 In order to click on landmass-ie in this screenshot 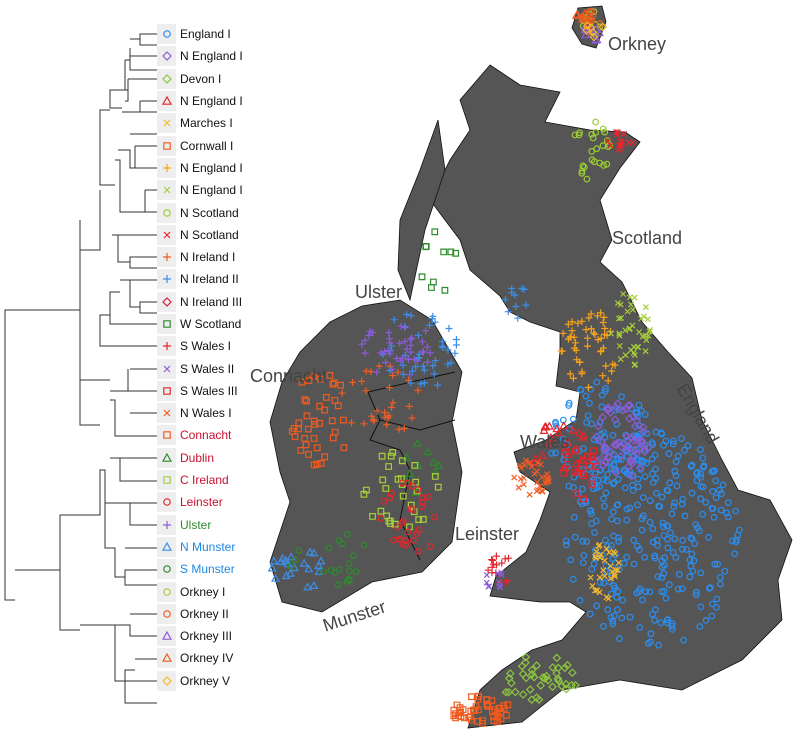, I will do `click(366, 456)`.